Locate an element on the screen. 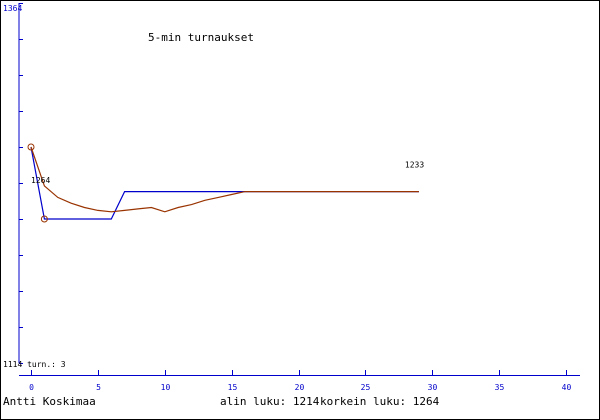 This screenshot has height=420, width=600. x-tick-label: 30 is located at coordinates (433, 387).